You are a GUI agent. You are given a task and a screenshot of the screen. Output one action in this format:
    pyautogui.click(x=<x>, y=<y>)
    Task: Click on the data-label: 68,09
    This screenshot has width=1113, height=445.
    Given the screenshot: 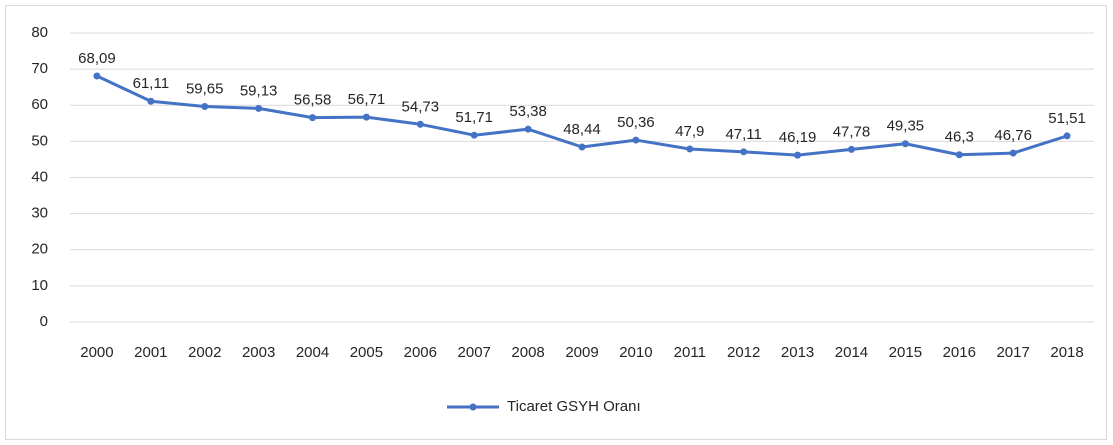 What is the action you would take?
    pyautogui.click(x=97, y=58)
    